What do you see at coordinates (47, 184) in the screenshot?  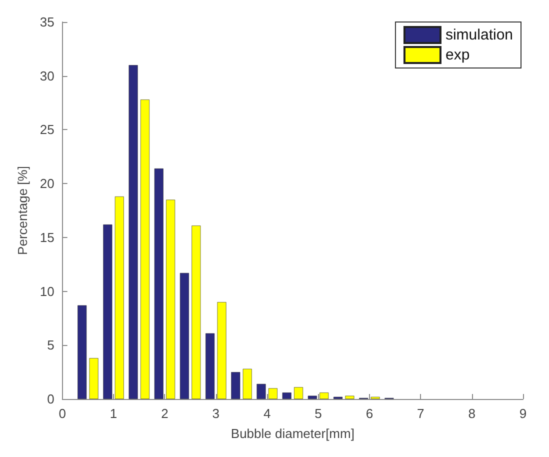 I see `y-tick-label: 20` at bounding box center [47, 184].